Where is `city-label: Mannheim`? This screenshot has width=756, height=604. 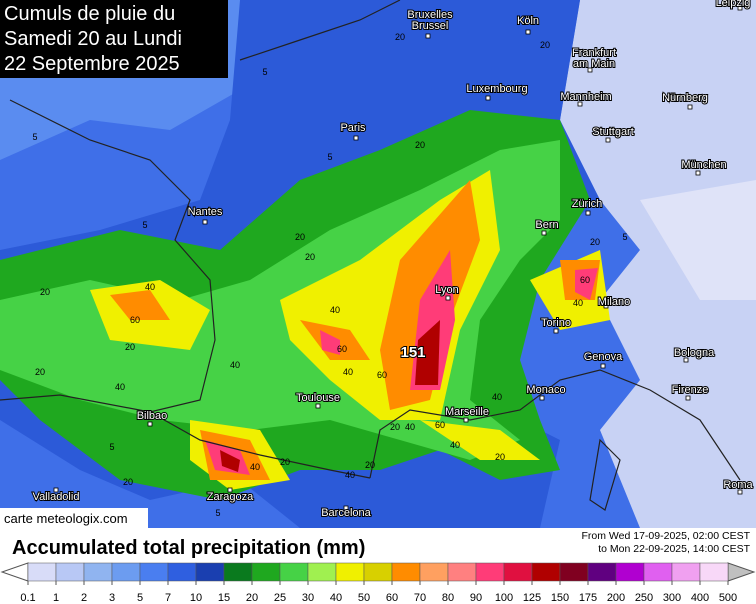
city-label: Mannheim is located at coordinates (585, 97).